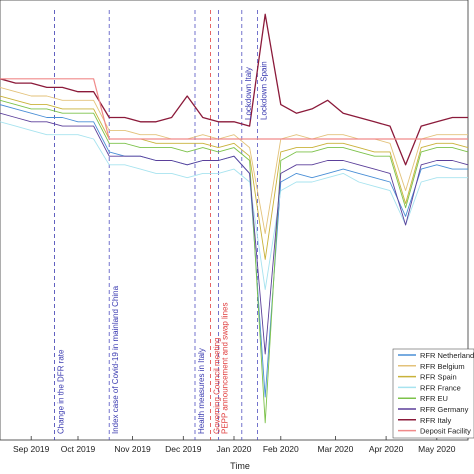  What do you see at coordinates (240, 466) in the screenshot?
I see `x-axis-label: Time` at bounding box center [240, 466].